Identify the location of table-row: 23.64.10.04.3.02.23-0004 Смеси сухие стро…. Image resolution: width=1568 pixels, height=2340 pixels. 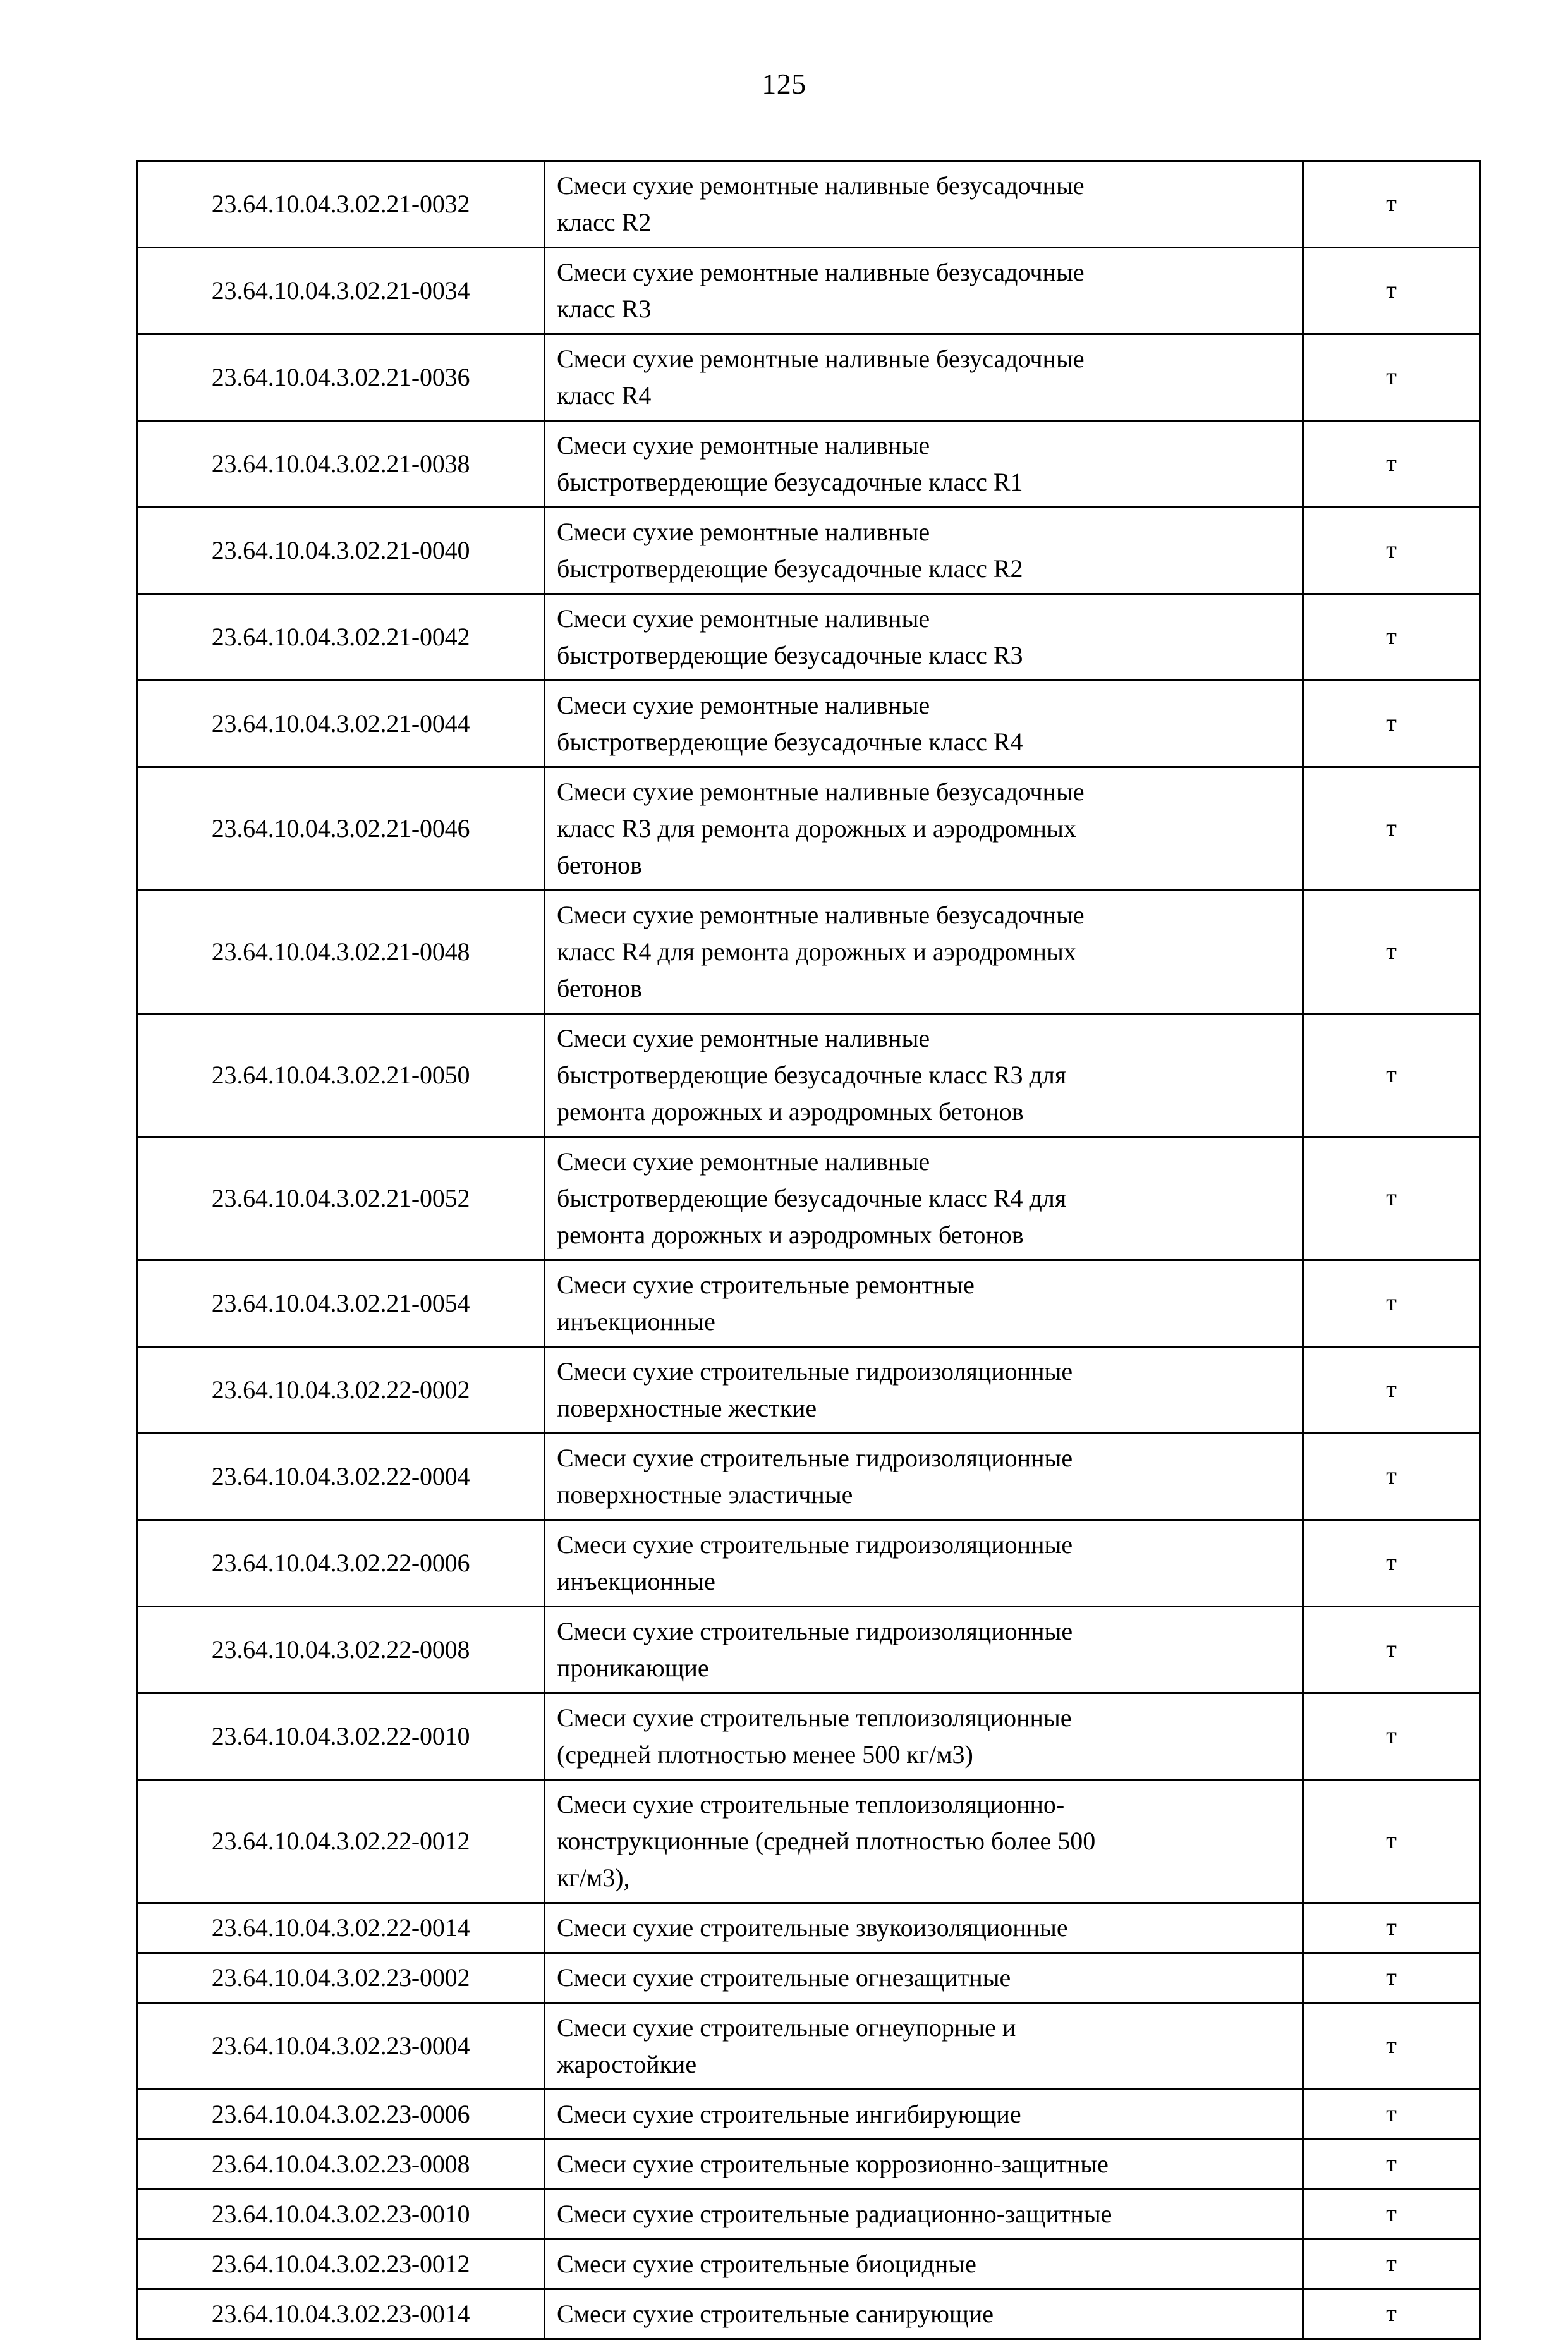
(808, 2046).